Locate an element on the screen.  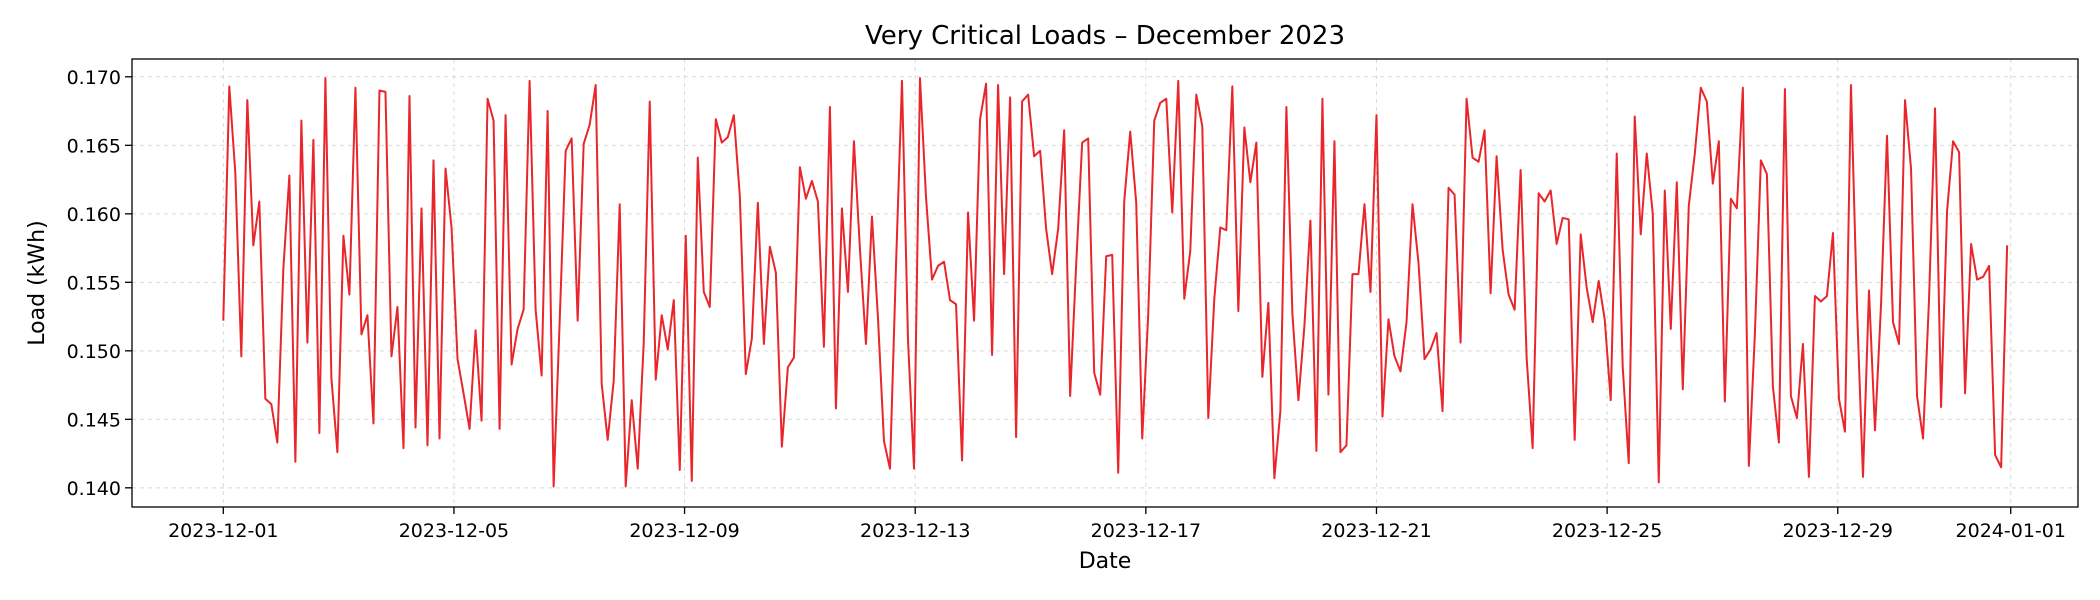
y-tick-label: 0.150 is located at coordinates (94, 352).